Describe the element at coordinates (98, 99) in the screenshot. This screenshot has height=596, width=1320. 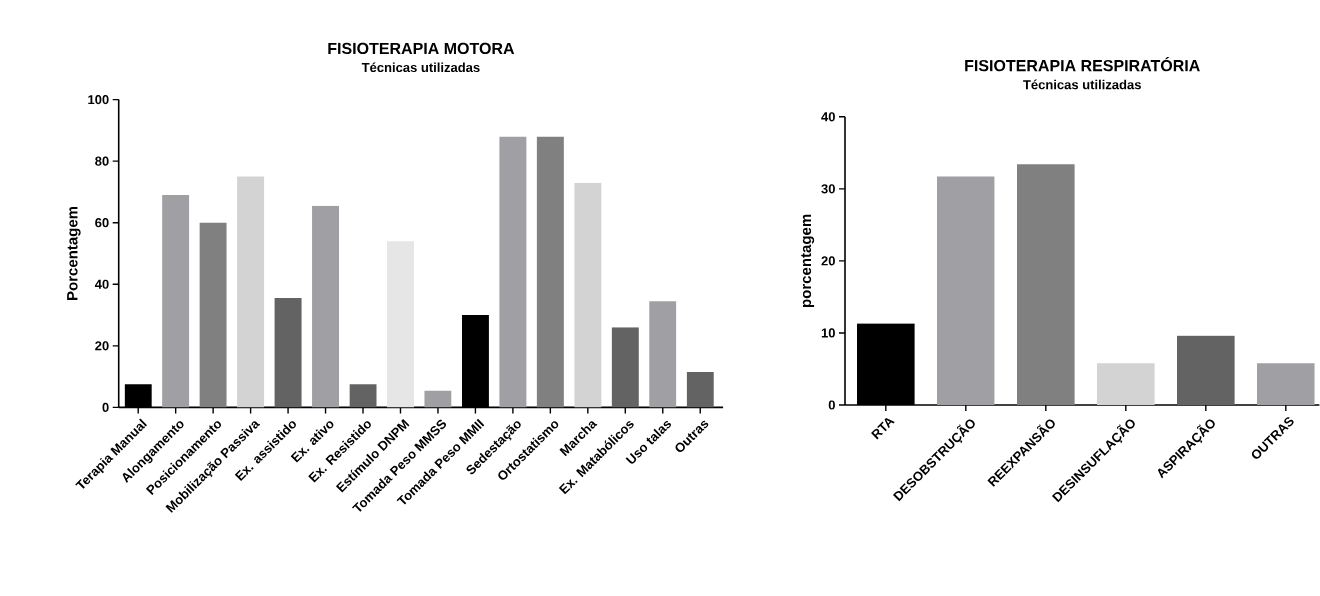
I see `y-tick-label: 100` at that location.